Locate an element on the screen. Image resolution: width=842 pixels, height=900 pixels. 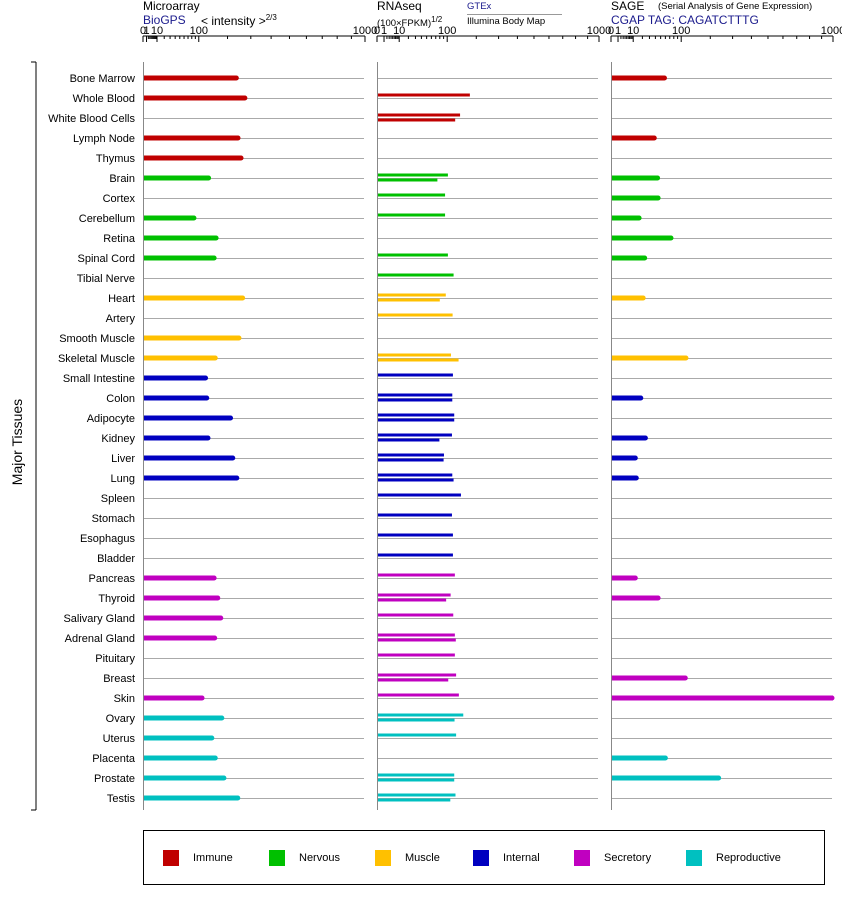
category-label: Spleen is located at coordinates (118, 499).